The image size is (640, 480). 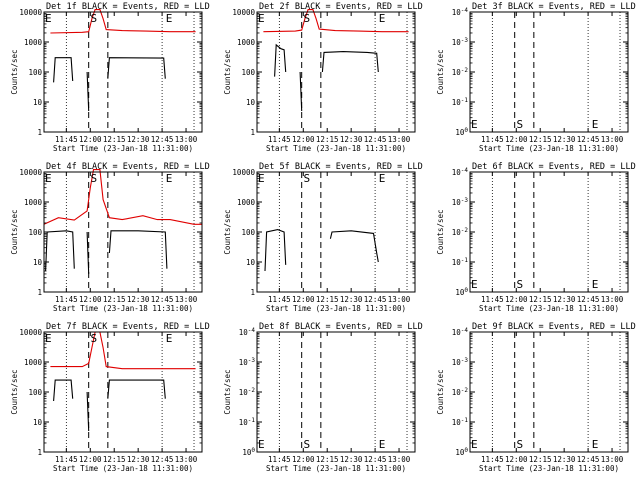 What do you see at coordinates (128, 7) in the screenshot?
I see `panel-title: Det 1f BLACK = Events, RED = LLD` at bounding box center [128, 7].